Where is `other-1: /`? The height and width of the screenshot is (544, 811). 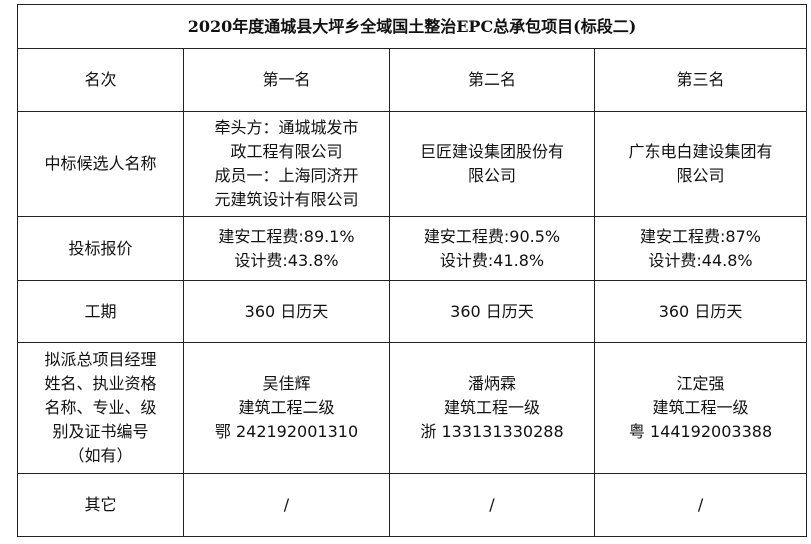
other-1: / is located at coordinates (286, 505).